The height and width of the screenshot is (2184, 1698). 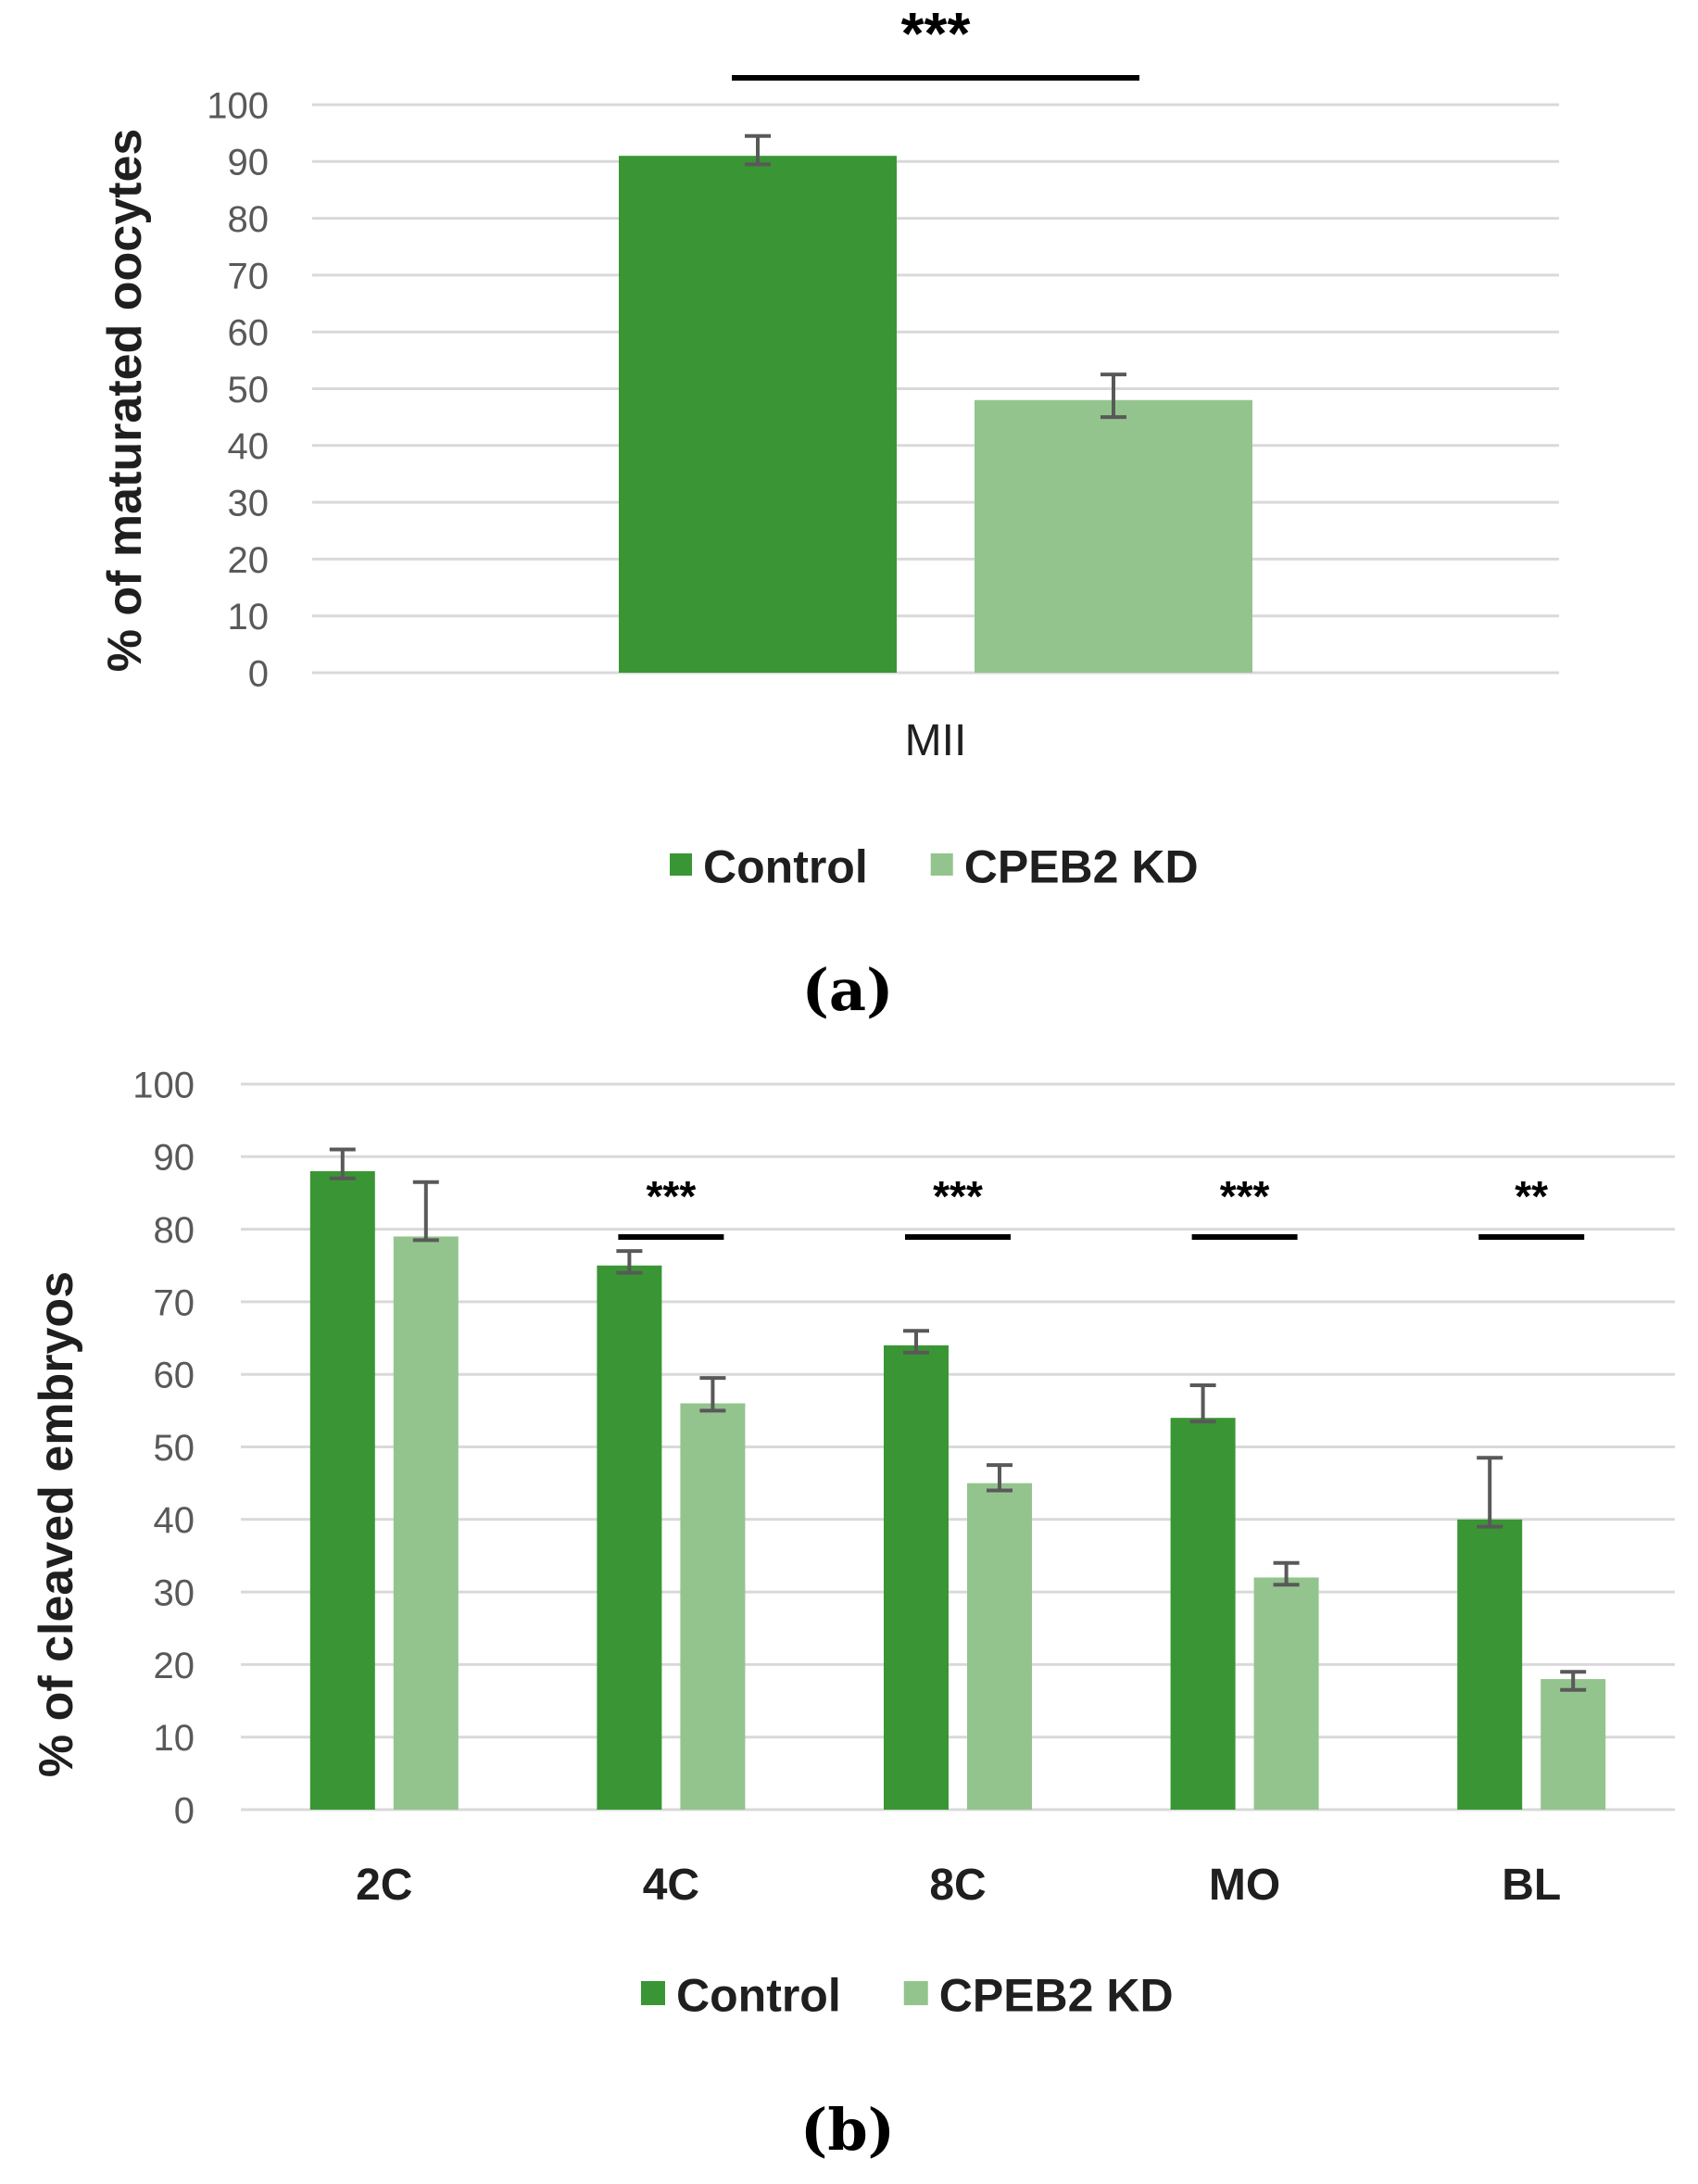 I want to click on bar-cpeb2-kd-bl, so click(x=1573, y=1744).